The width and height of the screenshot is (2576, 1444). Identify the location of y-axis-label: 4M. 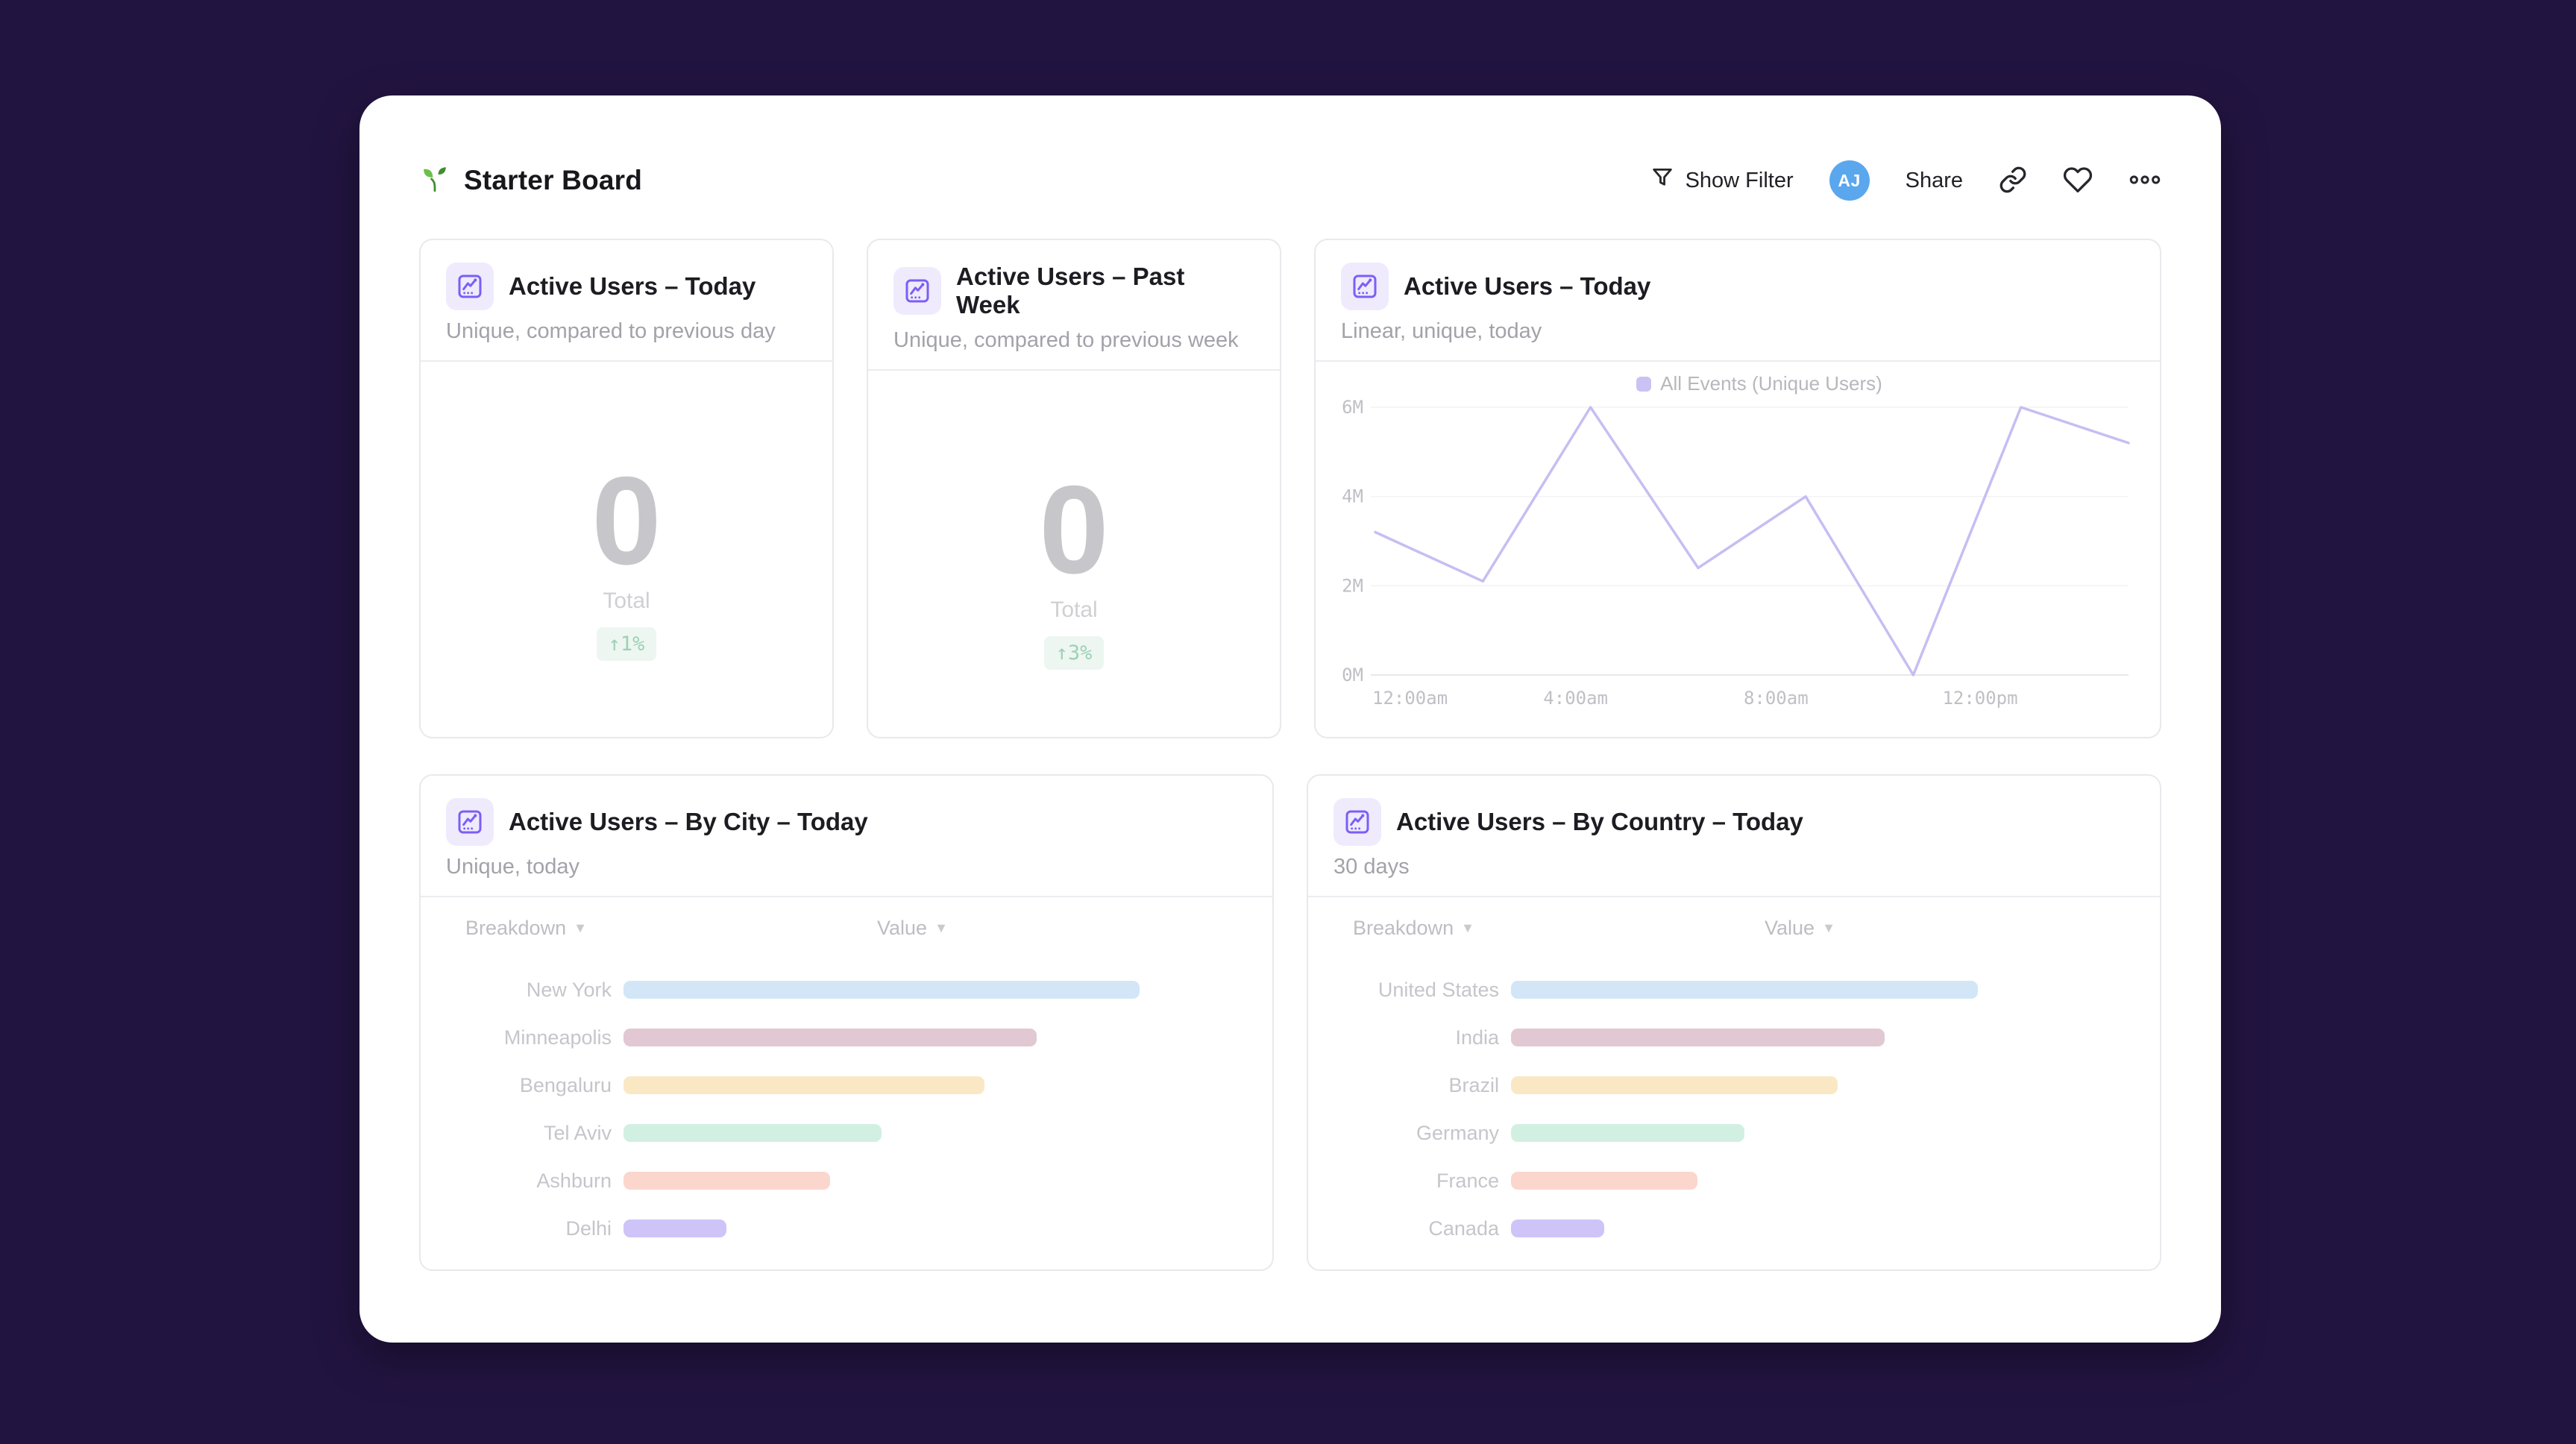
(1352, 496).